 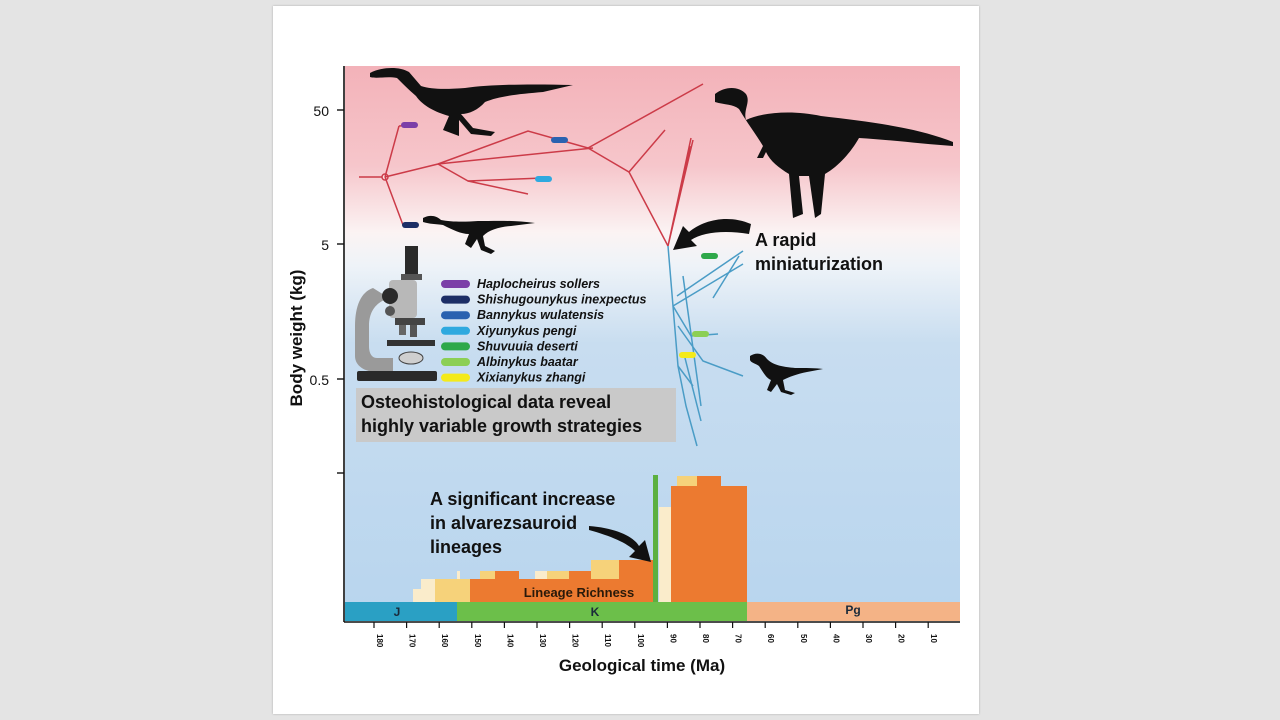 What do you see at coordinates (320, 380) in the screenshot?
I see `y-tick-label: 0.5` at bounding box center [320, 380].